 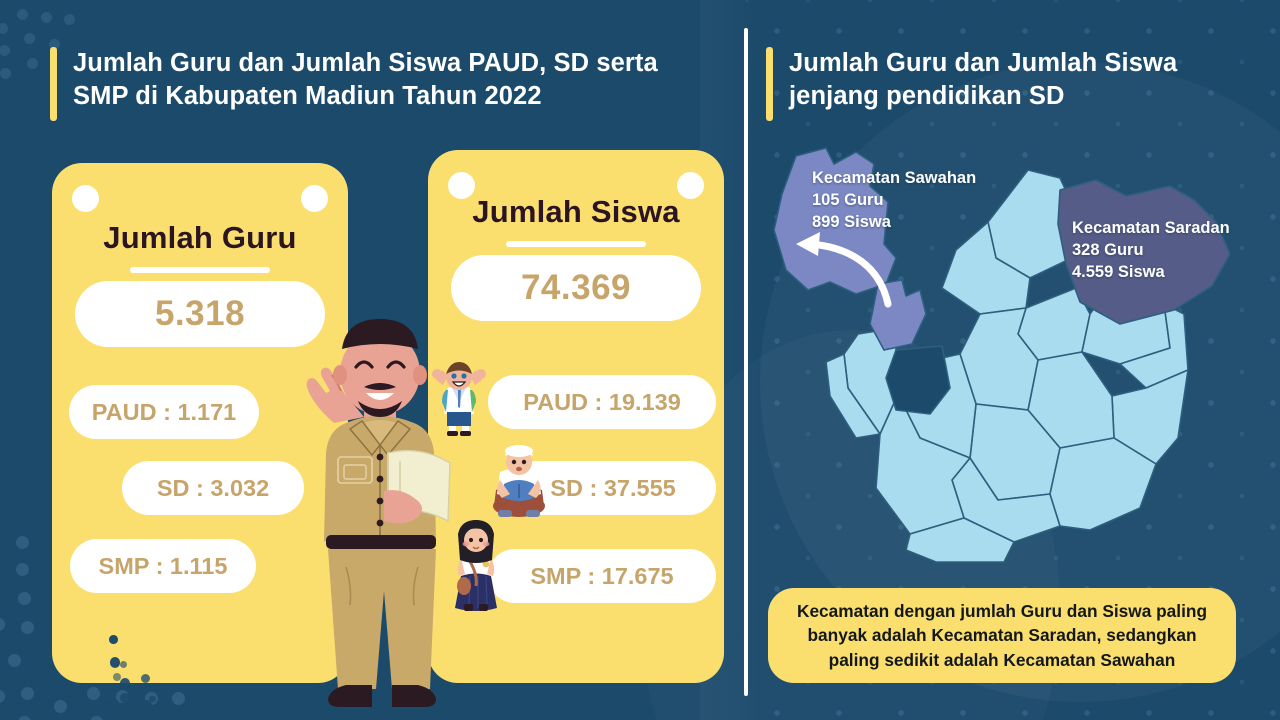 What do you see at coordinates (927, 96) in the screenshot?
I see `right-title-line2: jenjang pendidikan SD` at bounding box center [927, 96].